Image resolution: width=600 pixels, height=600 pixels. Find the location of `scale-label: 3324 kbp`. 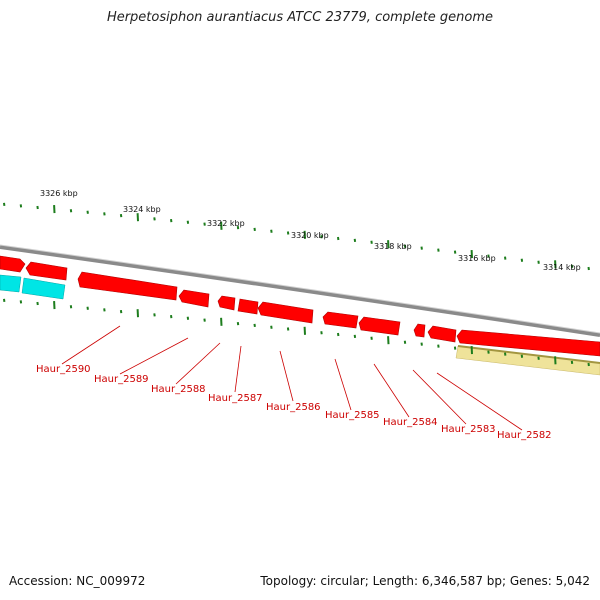

scale-label: 3324 kbp is located at coordinates (142, 209).